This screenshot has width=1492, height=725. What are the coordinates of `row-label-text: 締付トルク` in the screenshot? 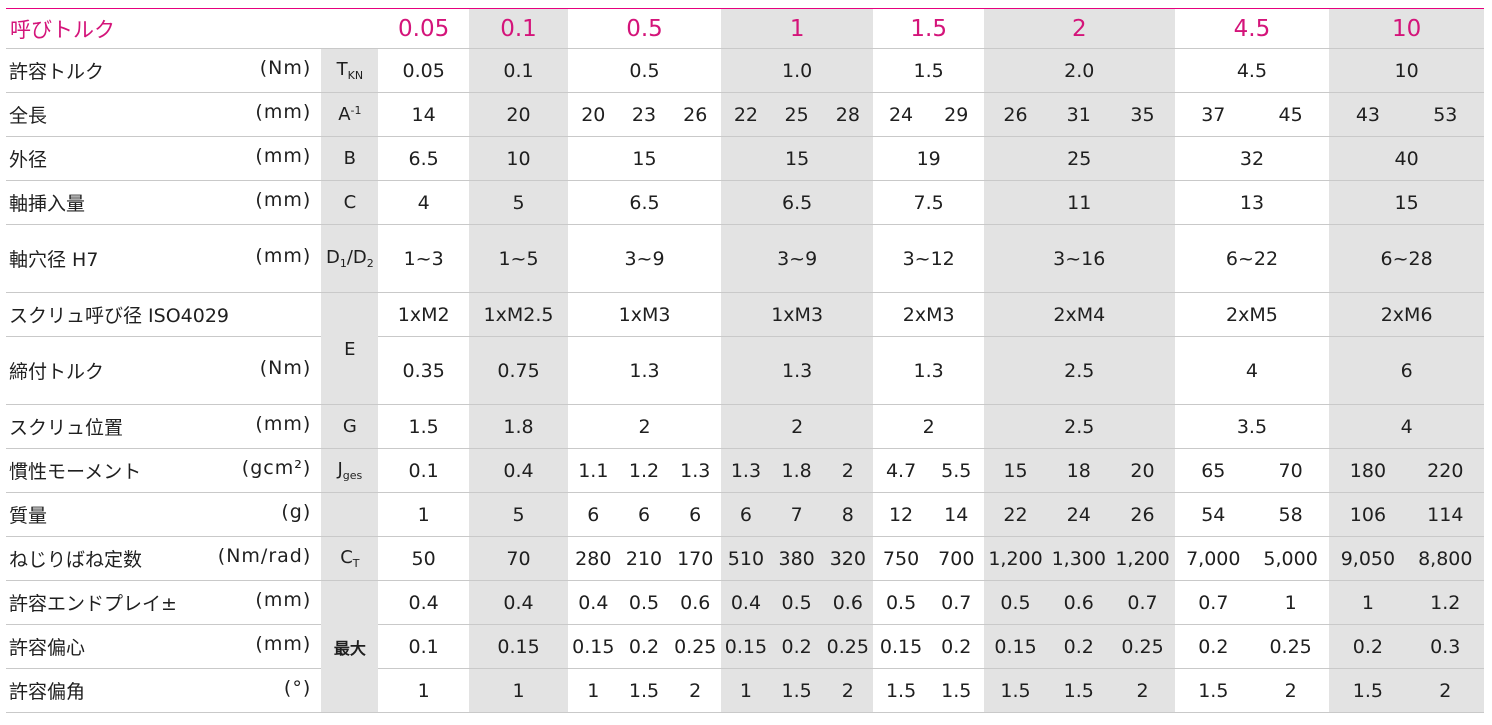 It's located at (57, 372).